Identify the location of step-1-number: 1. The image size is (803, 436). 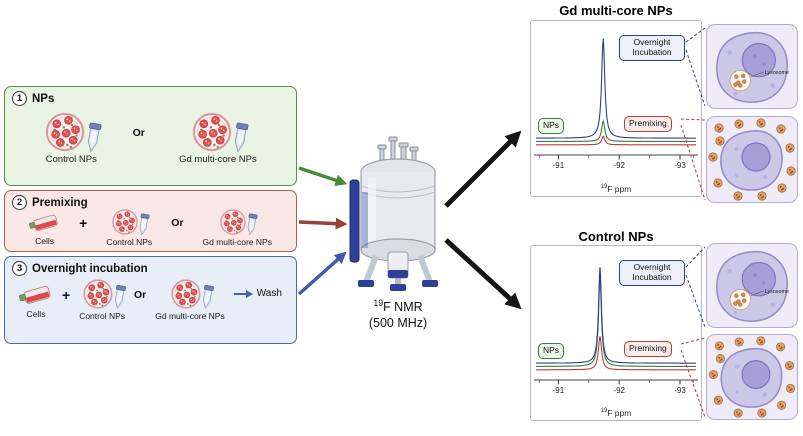
(19, 98).